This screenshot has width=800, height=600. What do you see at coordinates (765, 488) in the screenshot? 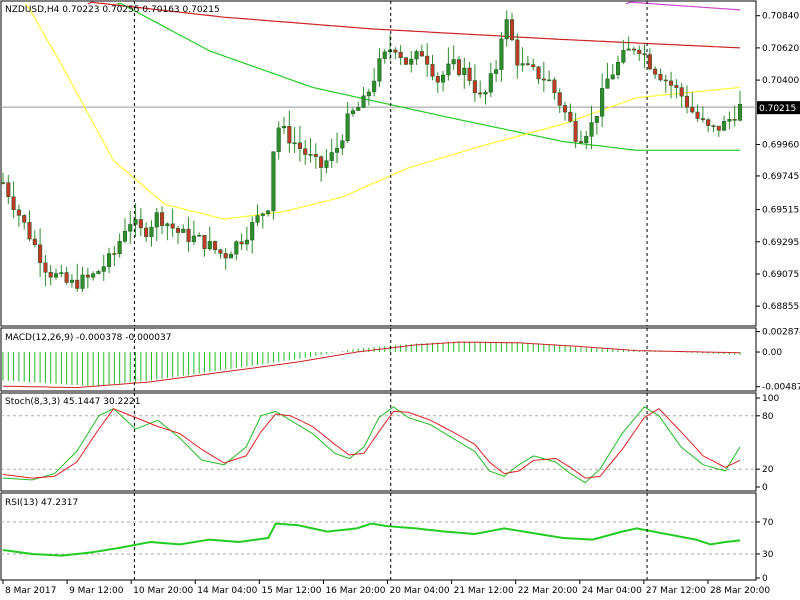
I see `stoch-tick-label: 0` at bounding box center [765, 488].